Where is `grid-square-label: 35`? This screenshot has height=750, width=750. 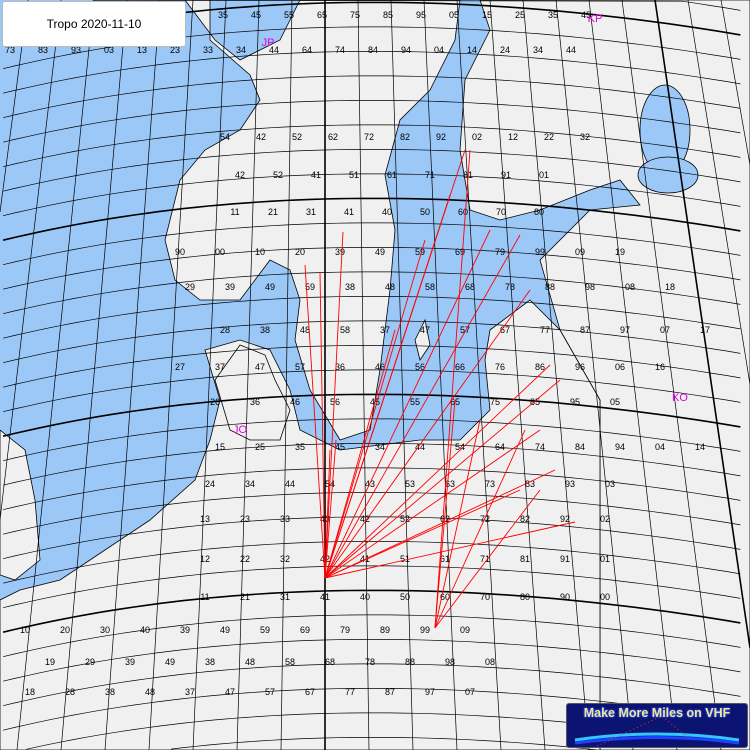 grid-square-label: 35 is located at coordinates (223, 15).